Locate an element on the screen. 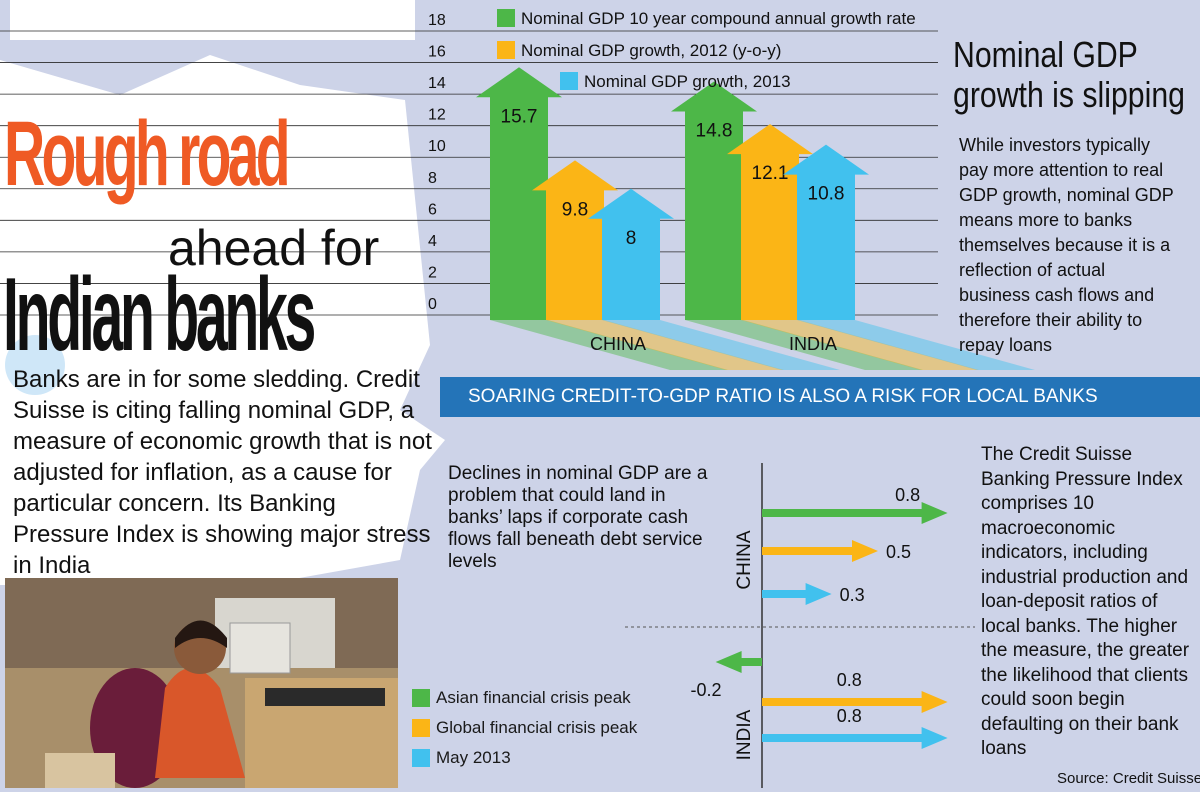 The width and height of the screenshot is (1200, 792). bar-value-label: 10.8 is located at coordinates (826, 194).